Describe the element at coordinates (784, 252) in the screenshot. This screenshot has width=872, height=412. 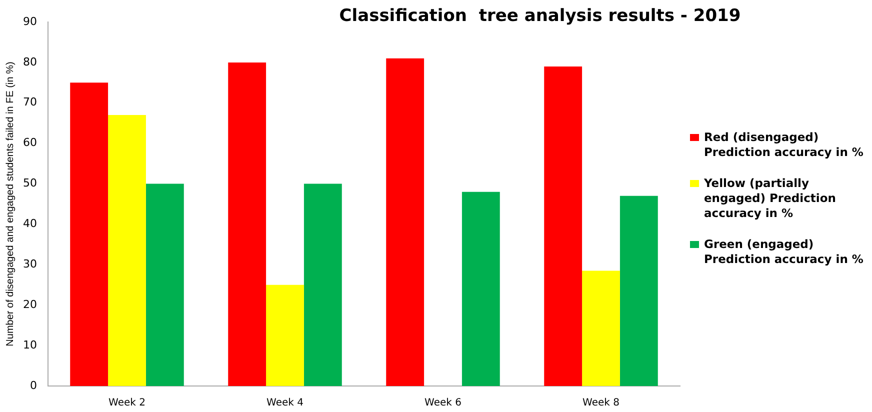
I see `legend-label: Green (engaged) Prediction accuracy in %` at that location.